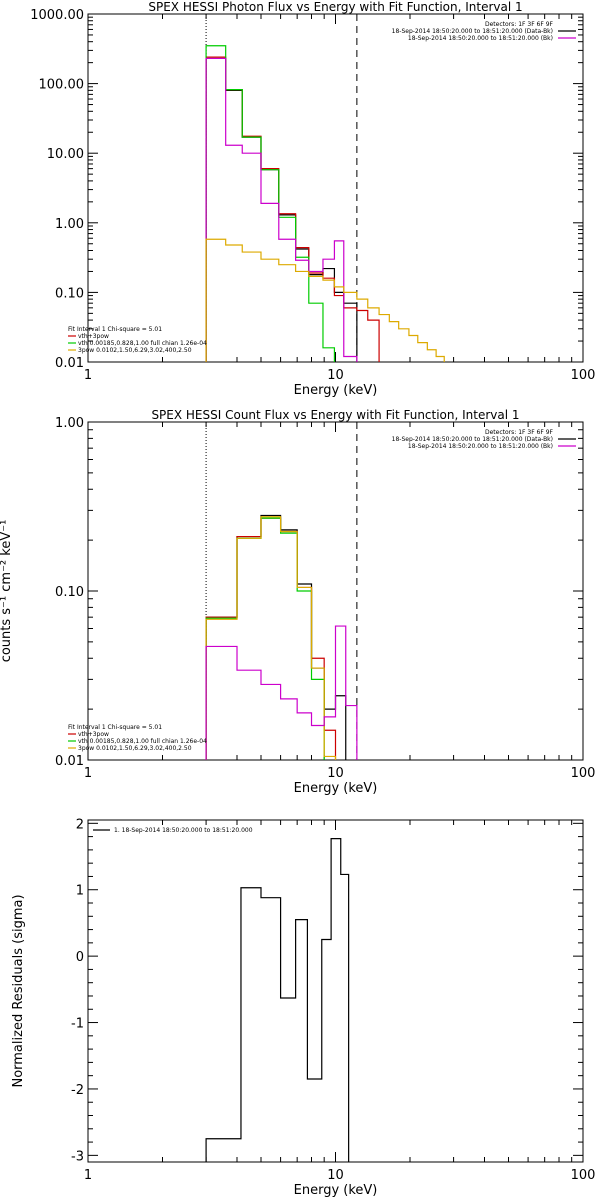 This screenshot has width=600, height=1204. Describe the element at coordinates (7, 591) in the screenshot. I see `count-flux-y-axis-label: counts s⁻¹ cm⁻² keV⁻¹` at that location.